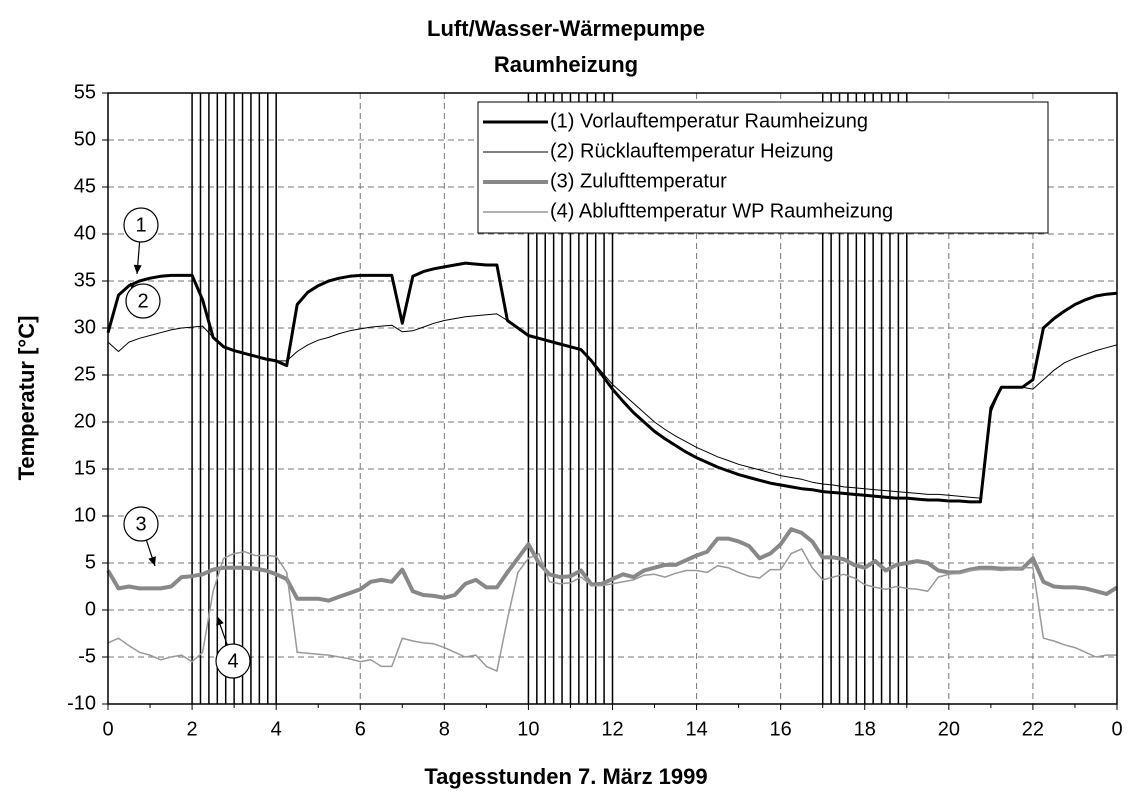 The image size is (1133, 799). What do you see at coordinates (949, 729) in the screenshot?
I see `x-tick-label: 20` at bounding box center [949, 729].